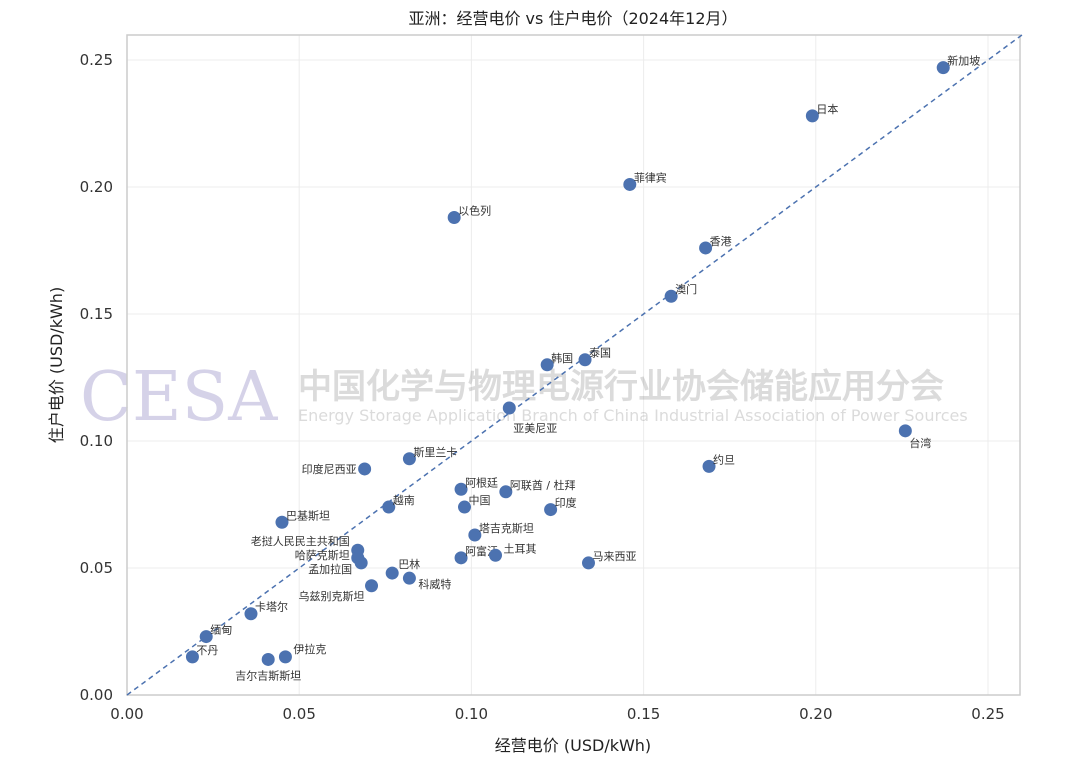  Describe the element at coordinates (643, 714) in the screenshot. I see `x-tick-label: 0.15` at that location.